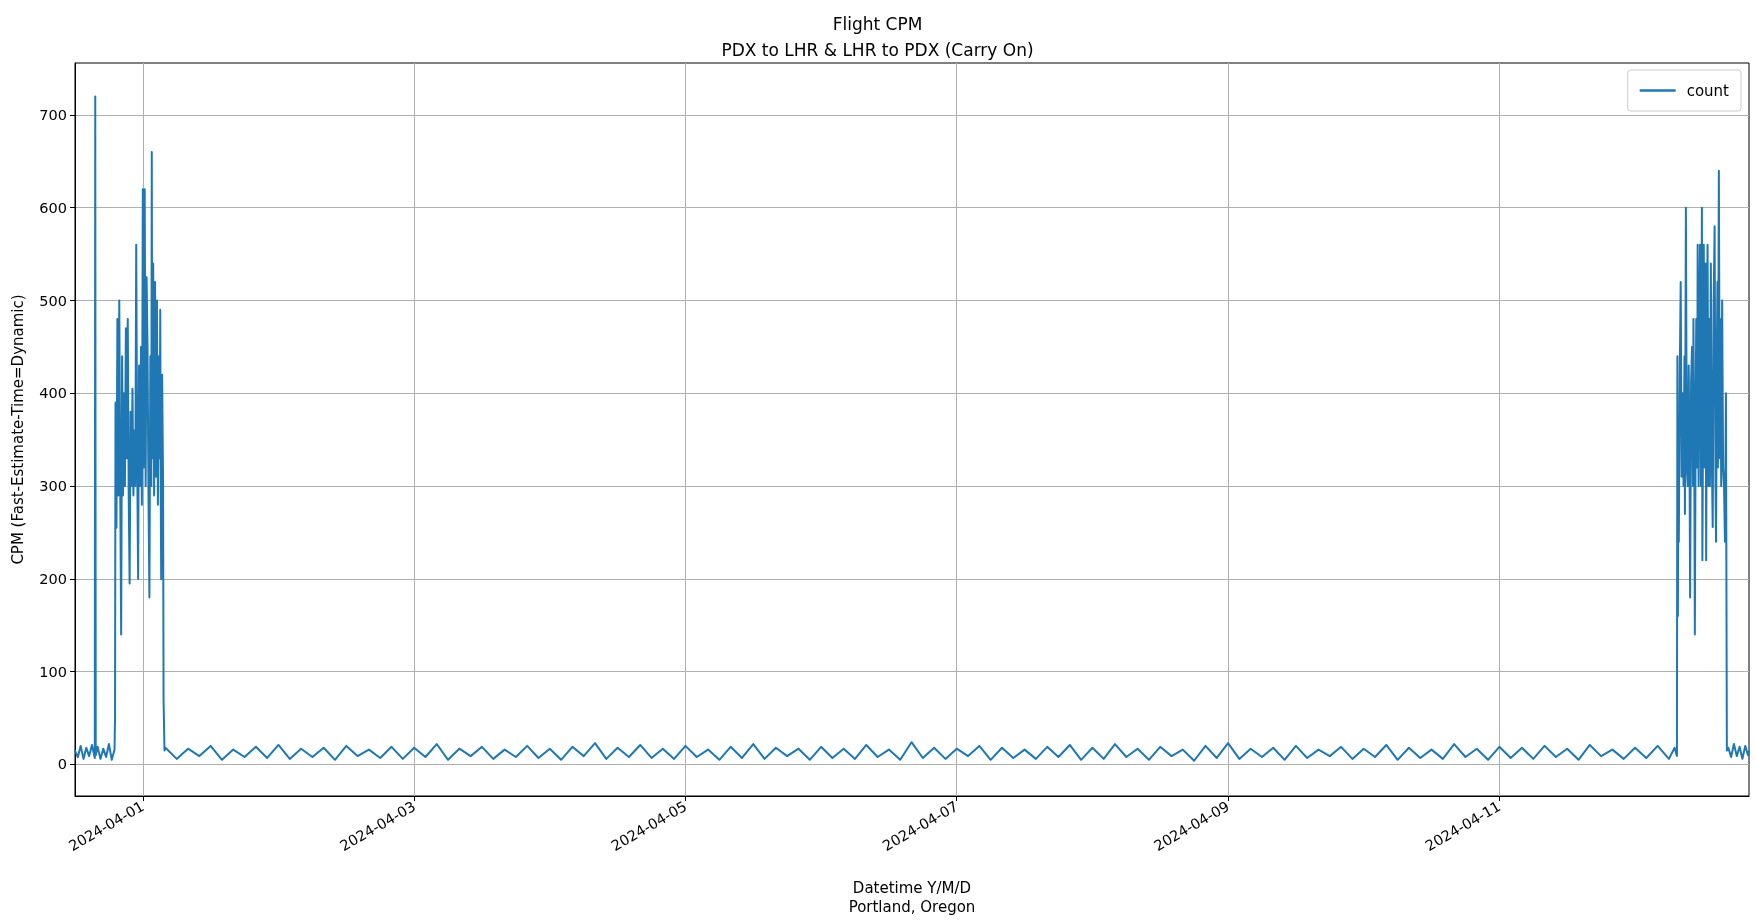  What do you see at coordinates (53, 114) in the screenshot?
I see `y-tick-label: 700` at bounding box center [53, 114].